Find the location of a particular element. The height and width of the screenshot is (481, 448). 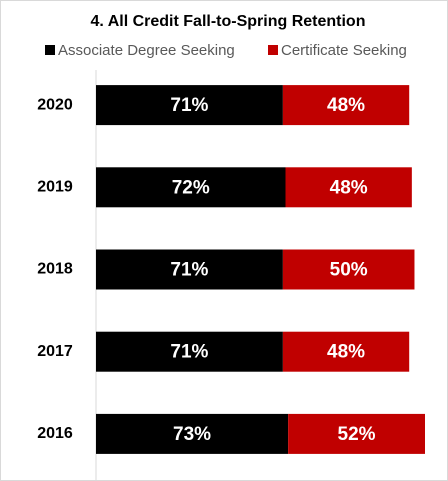

chart-title: 4. All Credit Fall-to-Spring Retention is located at coordinates (228, 21).